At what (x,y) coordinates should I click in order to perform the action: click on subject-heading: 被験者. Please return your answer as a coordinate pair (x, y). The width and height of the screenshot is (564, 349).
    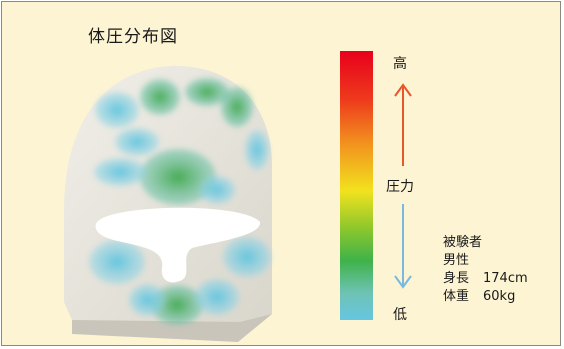
    Looking at the image, I should click on (463, 242).